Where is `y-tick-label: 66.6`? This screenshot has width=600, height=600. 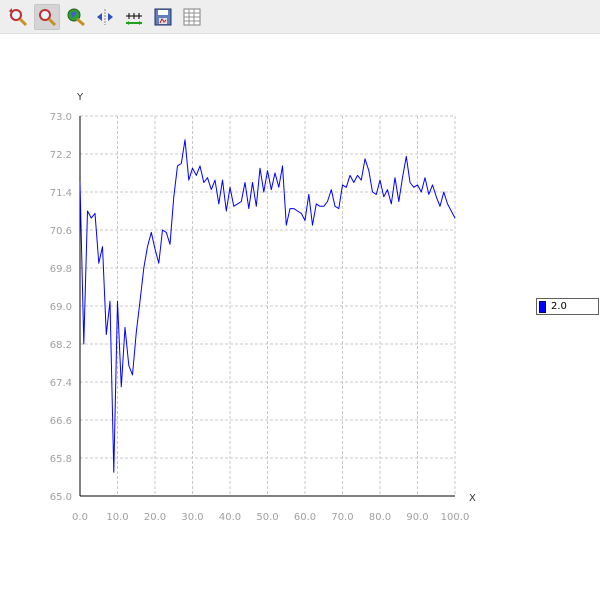 y-tick-label: 66.6 is located at coordinates (61, 421).